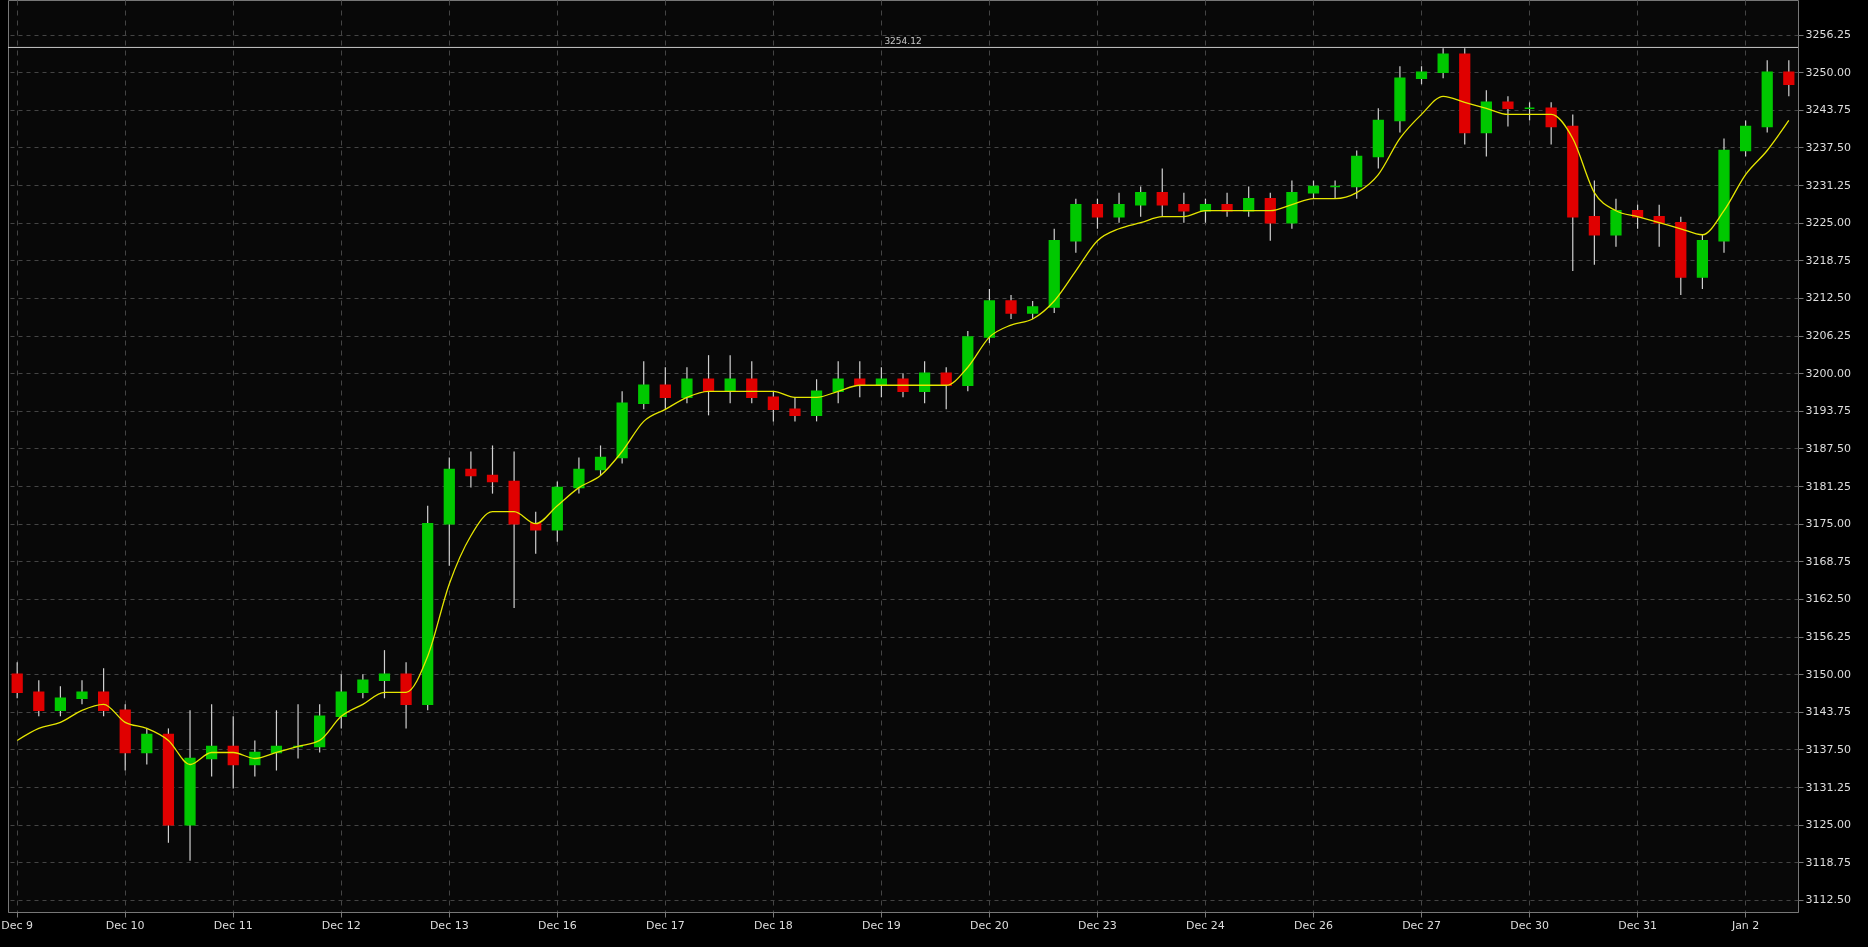  I want to click on x-tick-label: Dec 31, so click(1637, 925).